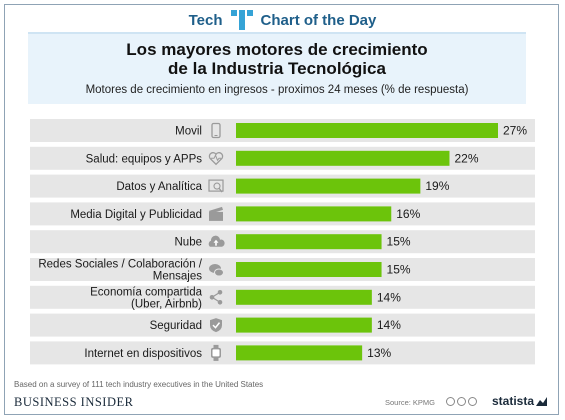 The image size is (565, 420). What do you see at coordinates (188, 132) in the screenshot?
I see `category-label: Movil` at bounding box center [188, 132].